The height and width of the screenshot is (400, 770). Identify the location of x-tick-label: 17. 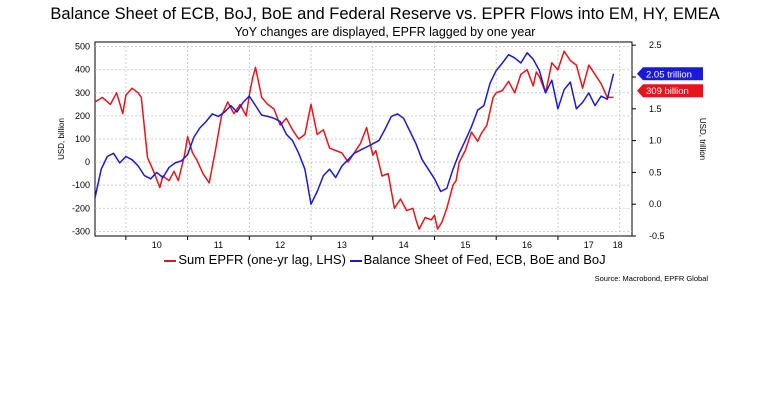
(589, 245).